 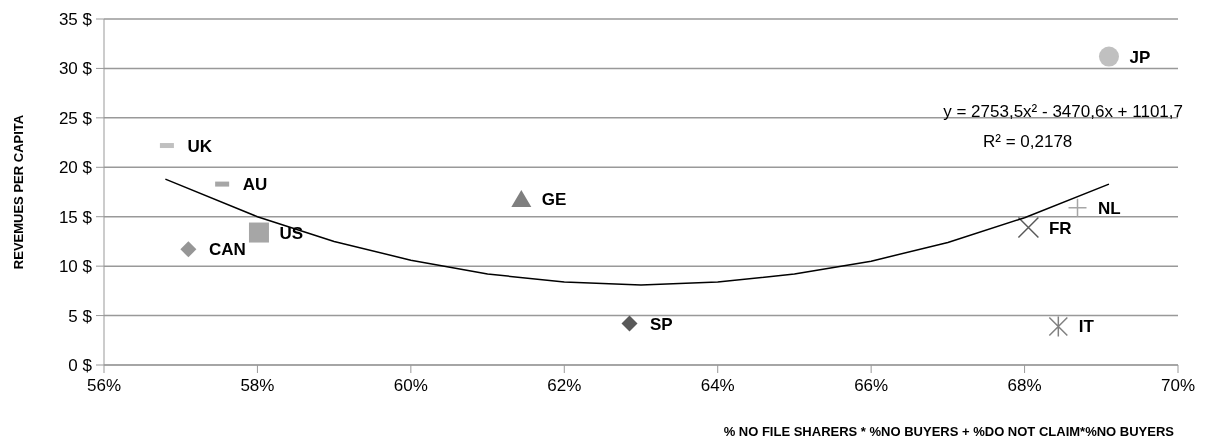 I want to click on y-tick-label: 5 $, so click(x=80, y=316).